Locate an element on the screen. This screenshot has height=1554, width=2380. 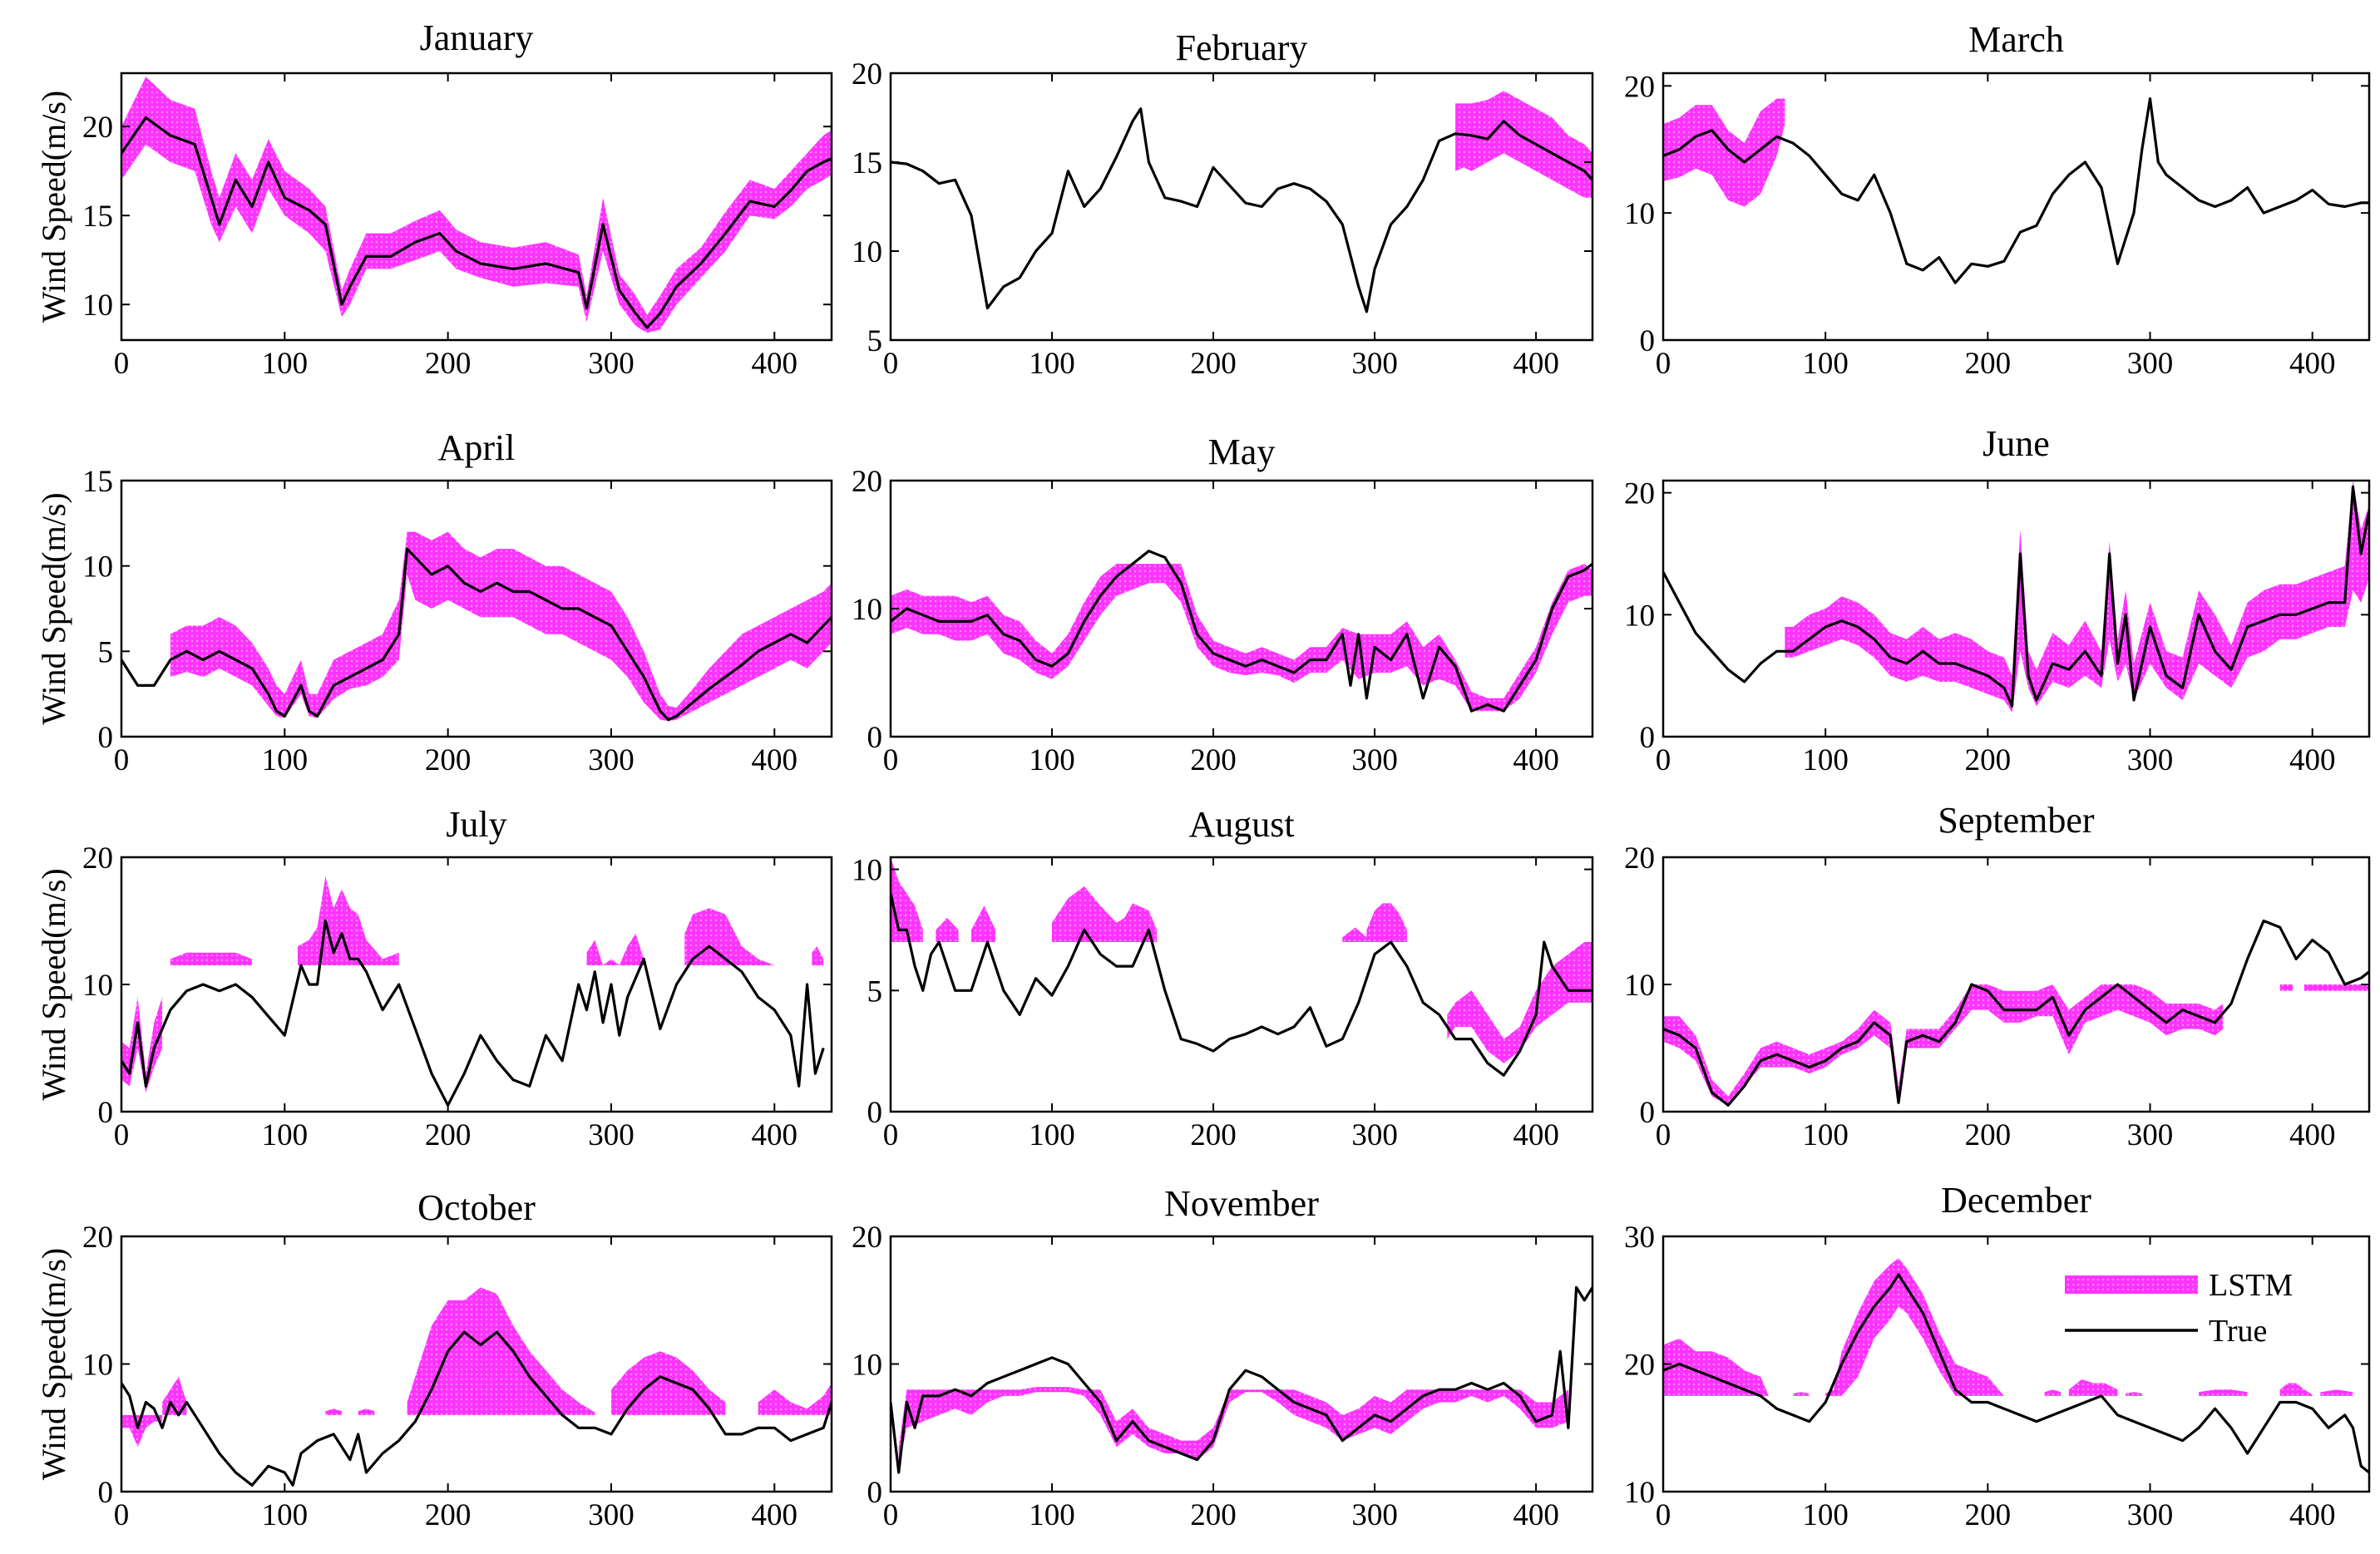
panel-february-marks is located at coordinates (1241, 202).